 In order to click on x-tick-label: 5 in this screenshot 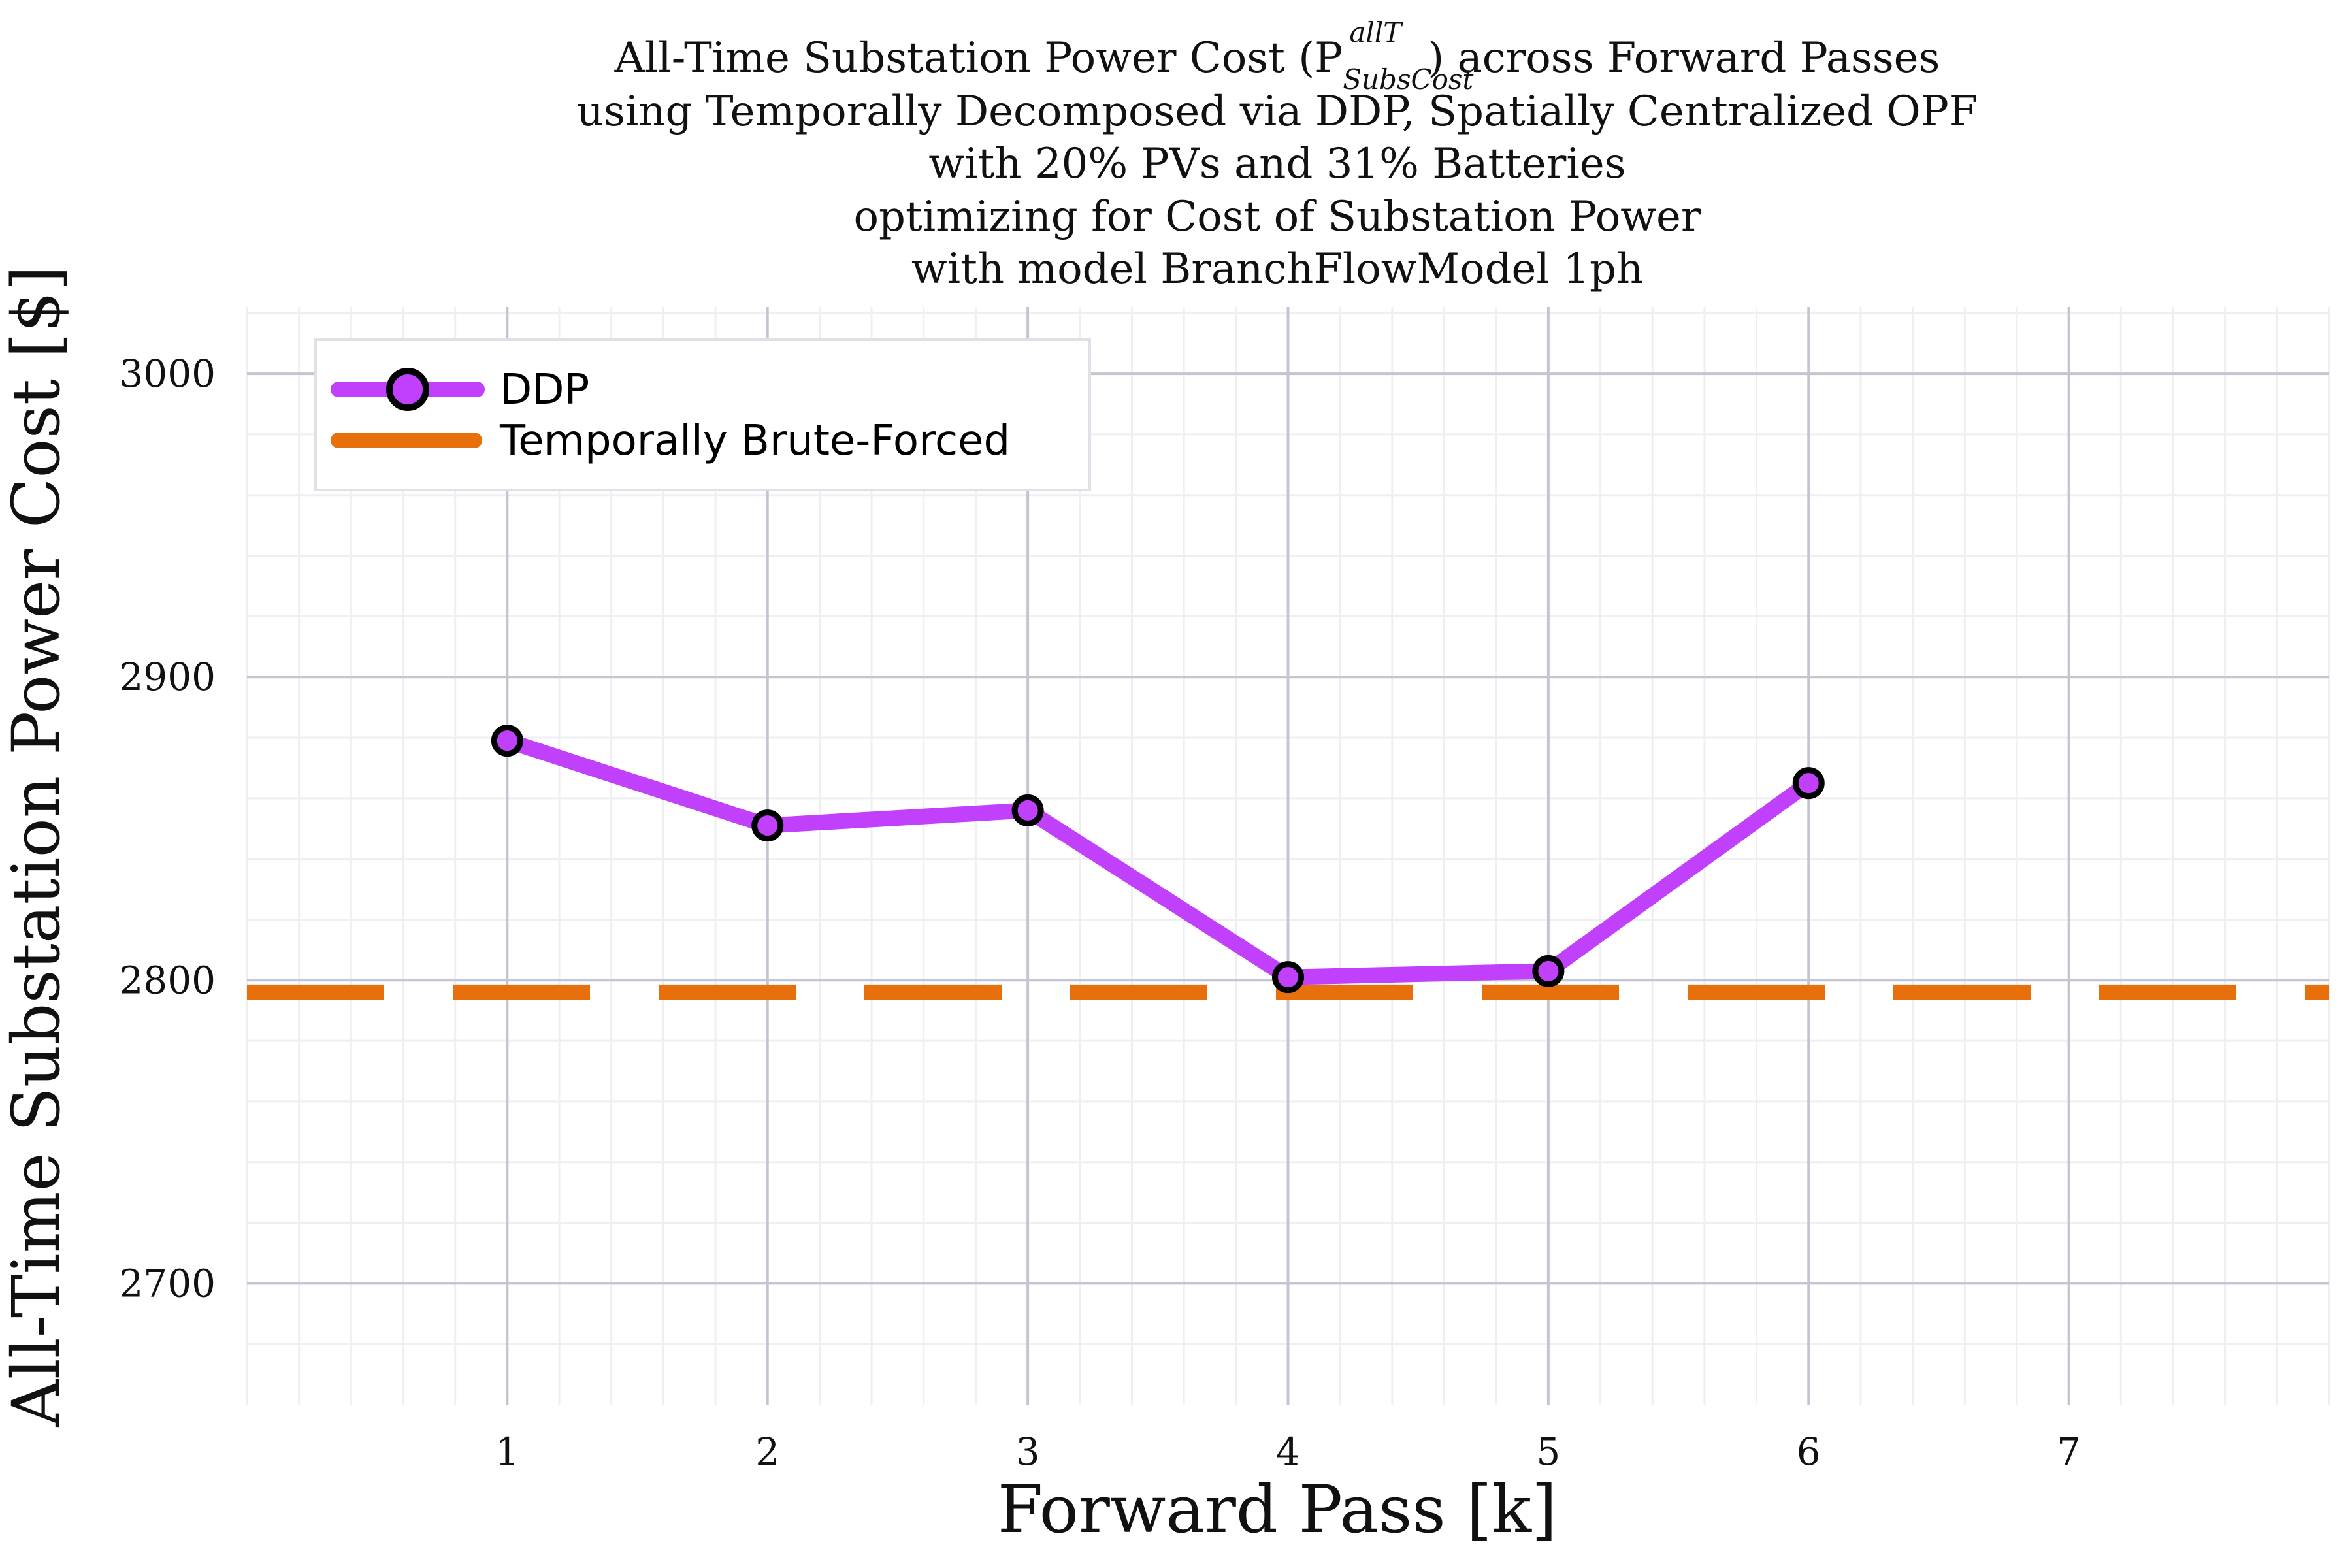, I will do `click(1548, 1451)`.